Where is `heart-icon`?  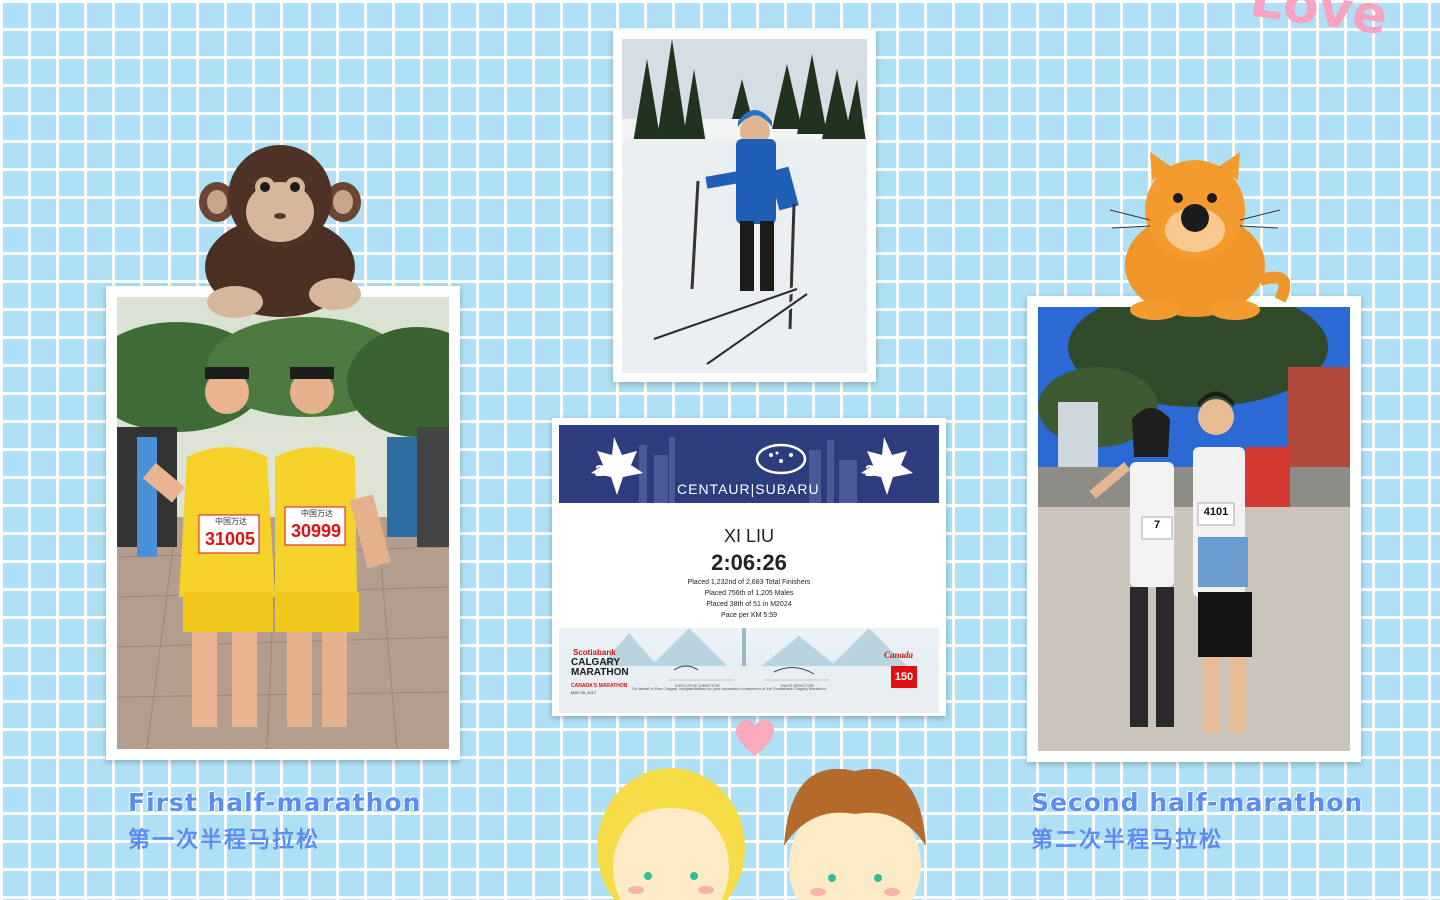 heart-icon is located at coordinates (755, 738).